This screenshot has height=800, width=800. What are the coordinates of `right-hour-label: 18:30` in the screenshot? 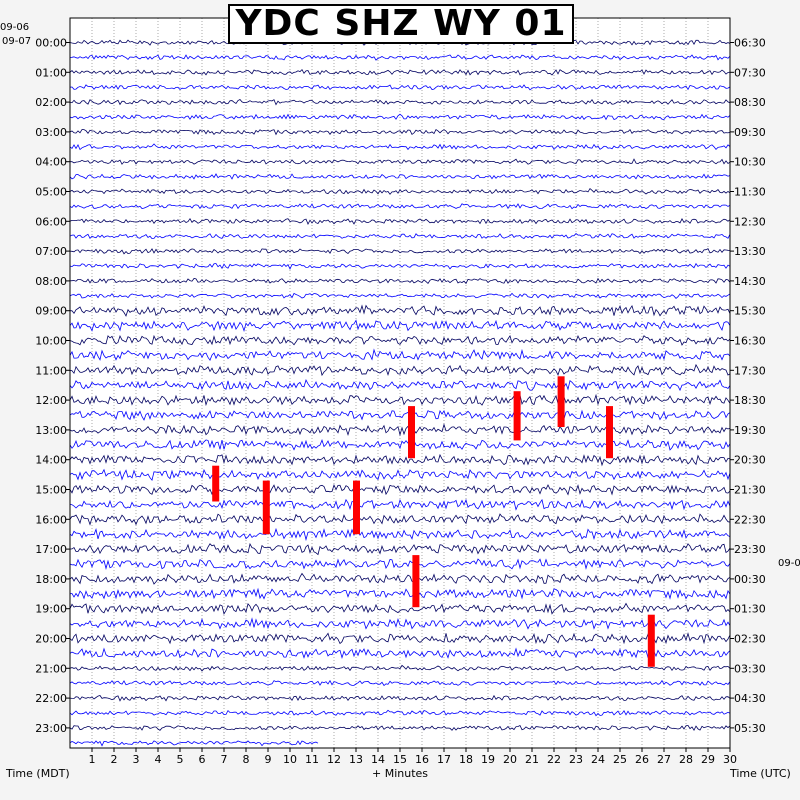 It's located at (750, 400).